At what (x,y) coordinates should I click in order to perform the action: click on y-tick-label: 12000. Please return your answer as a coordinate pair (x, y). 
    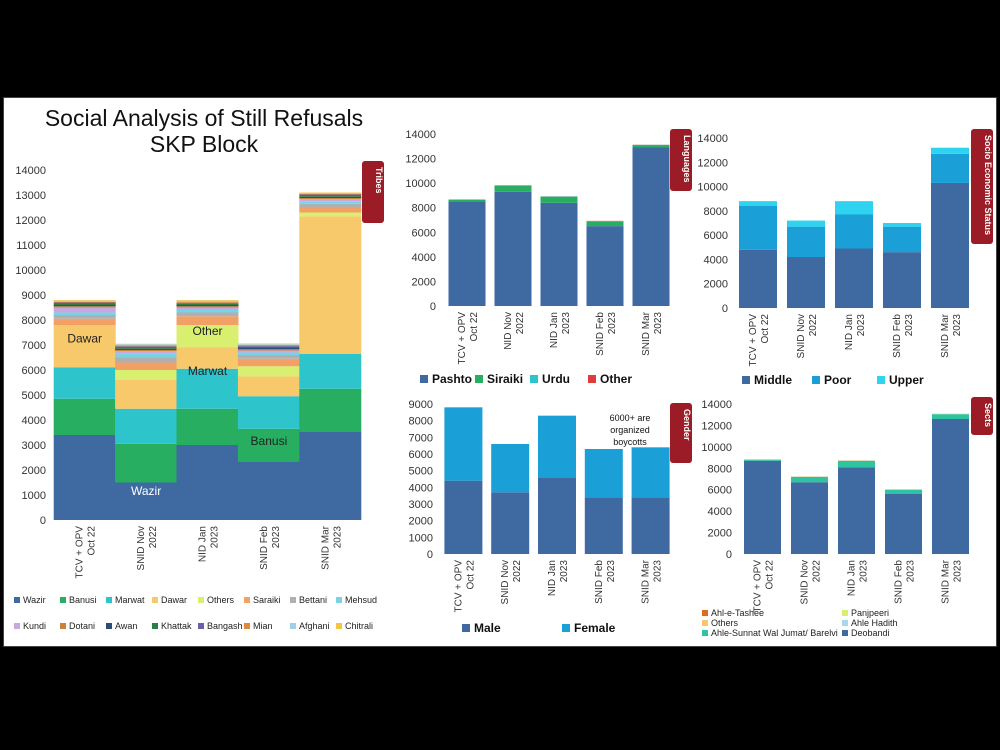
    Looking at the image, I should click on (30, 221).